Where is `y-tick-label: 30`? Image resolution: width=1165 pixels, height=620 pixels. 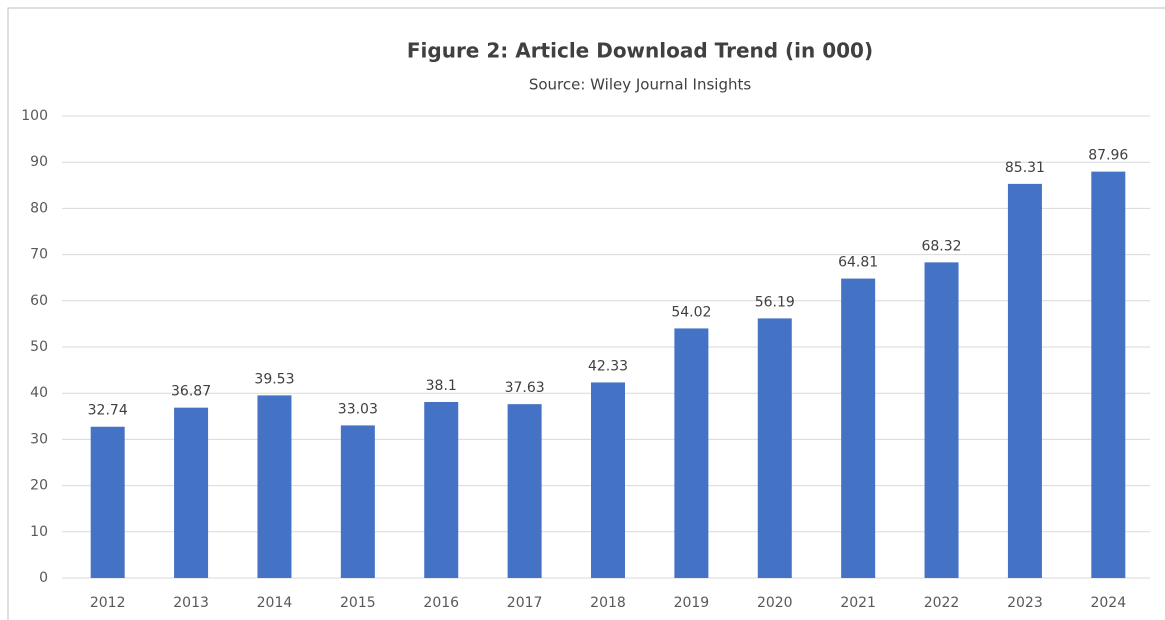 y-tick-label: 30 is located at coordinates (39, 439).